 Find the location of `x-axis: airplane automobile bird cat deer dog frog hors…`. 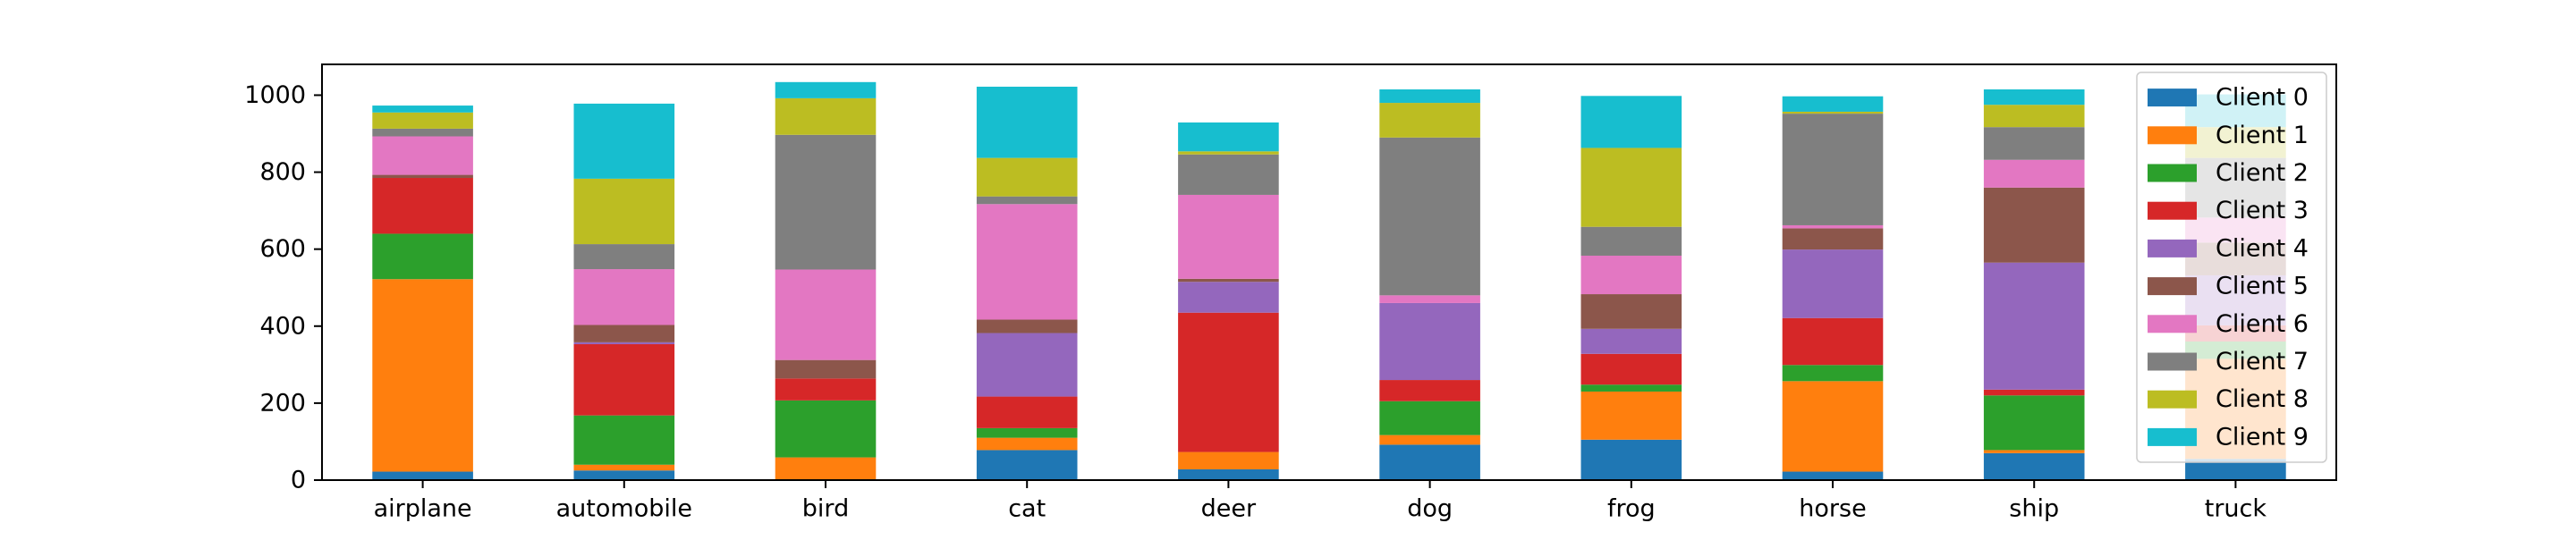

x-axis: airplane automobile bird cat deer dog frog hors… is located at coordinates (1320, 501).